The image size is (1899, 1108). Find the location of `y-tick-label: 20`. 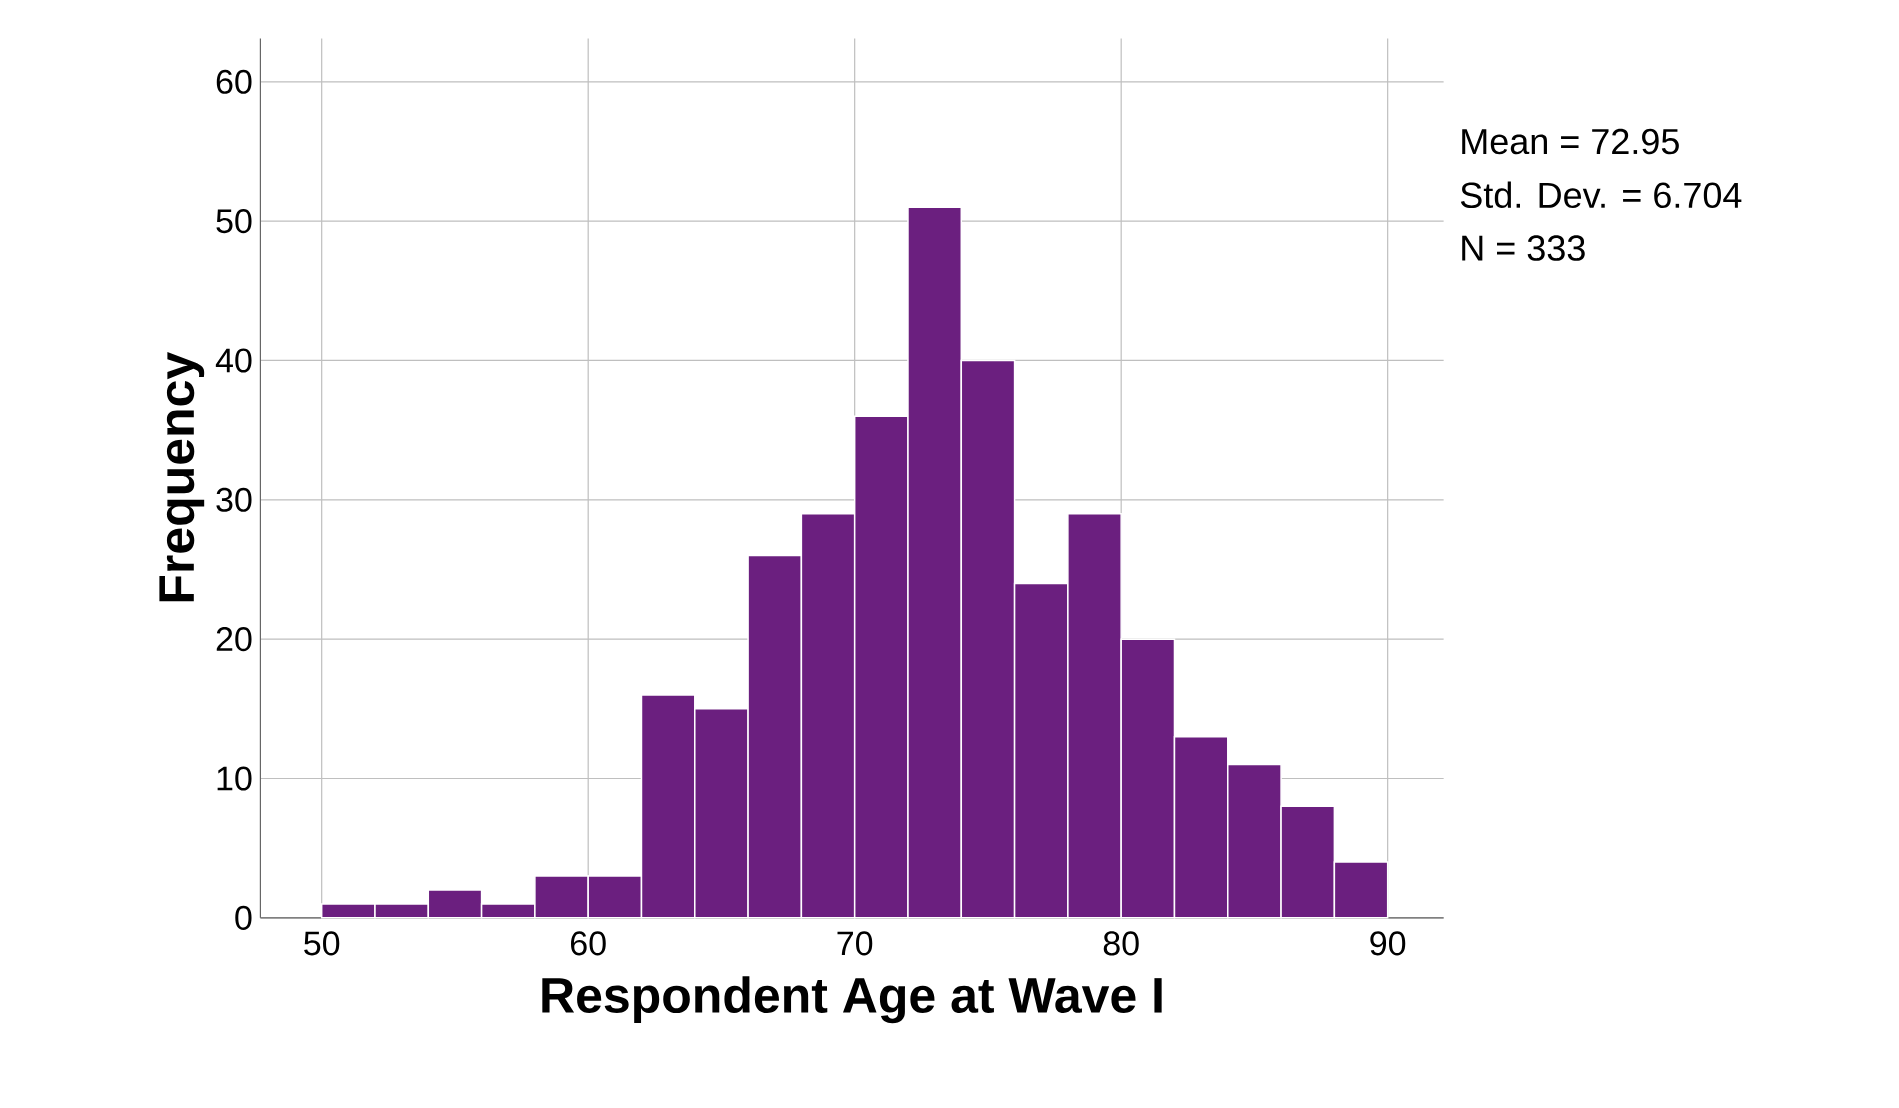

y-tick-label: 20 is located at coordinates (234, 639).